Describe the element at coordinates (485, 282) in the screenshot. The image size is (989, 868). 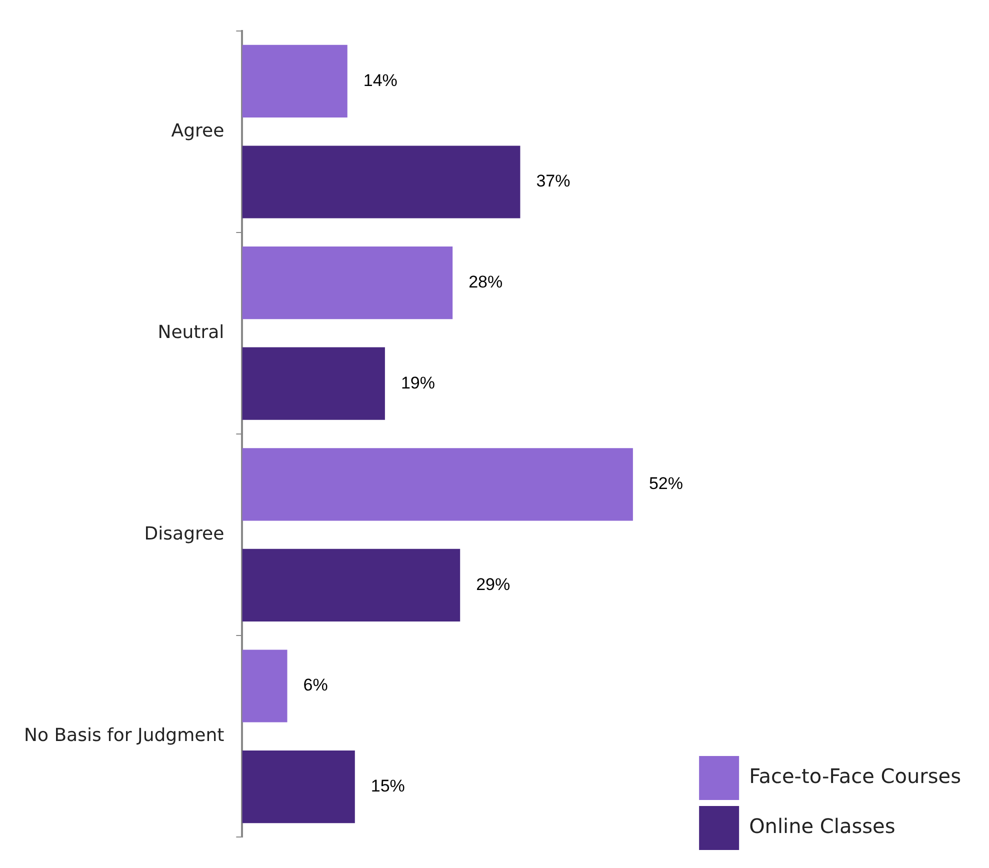
I see `data-label: 28%` at that location.